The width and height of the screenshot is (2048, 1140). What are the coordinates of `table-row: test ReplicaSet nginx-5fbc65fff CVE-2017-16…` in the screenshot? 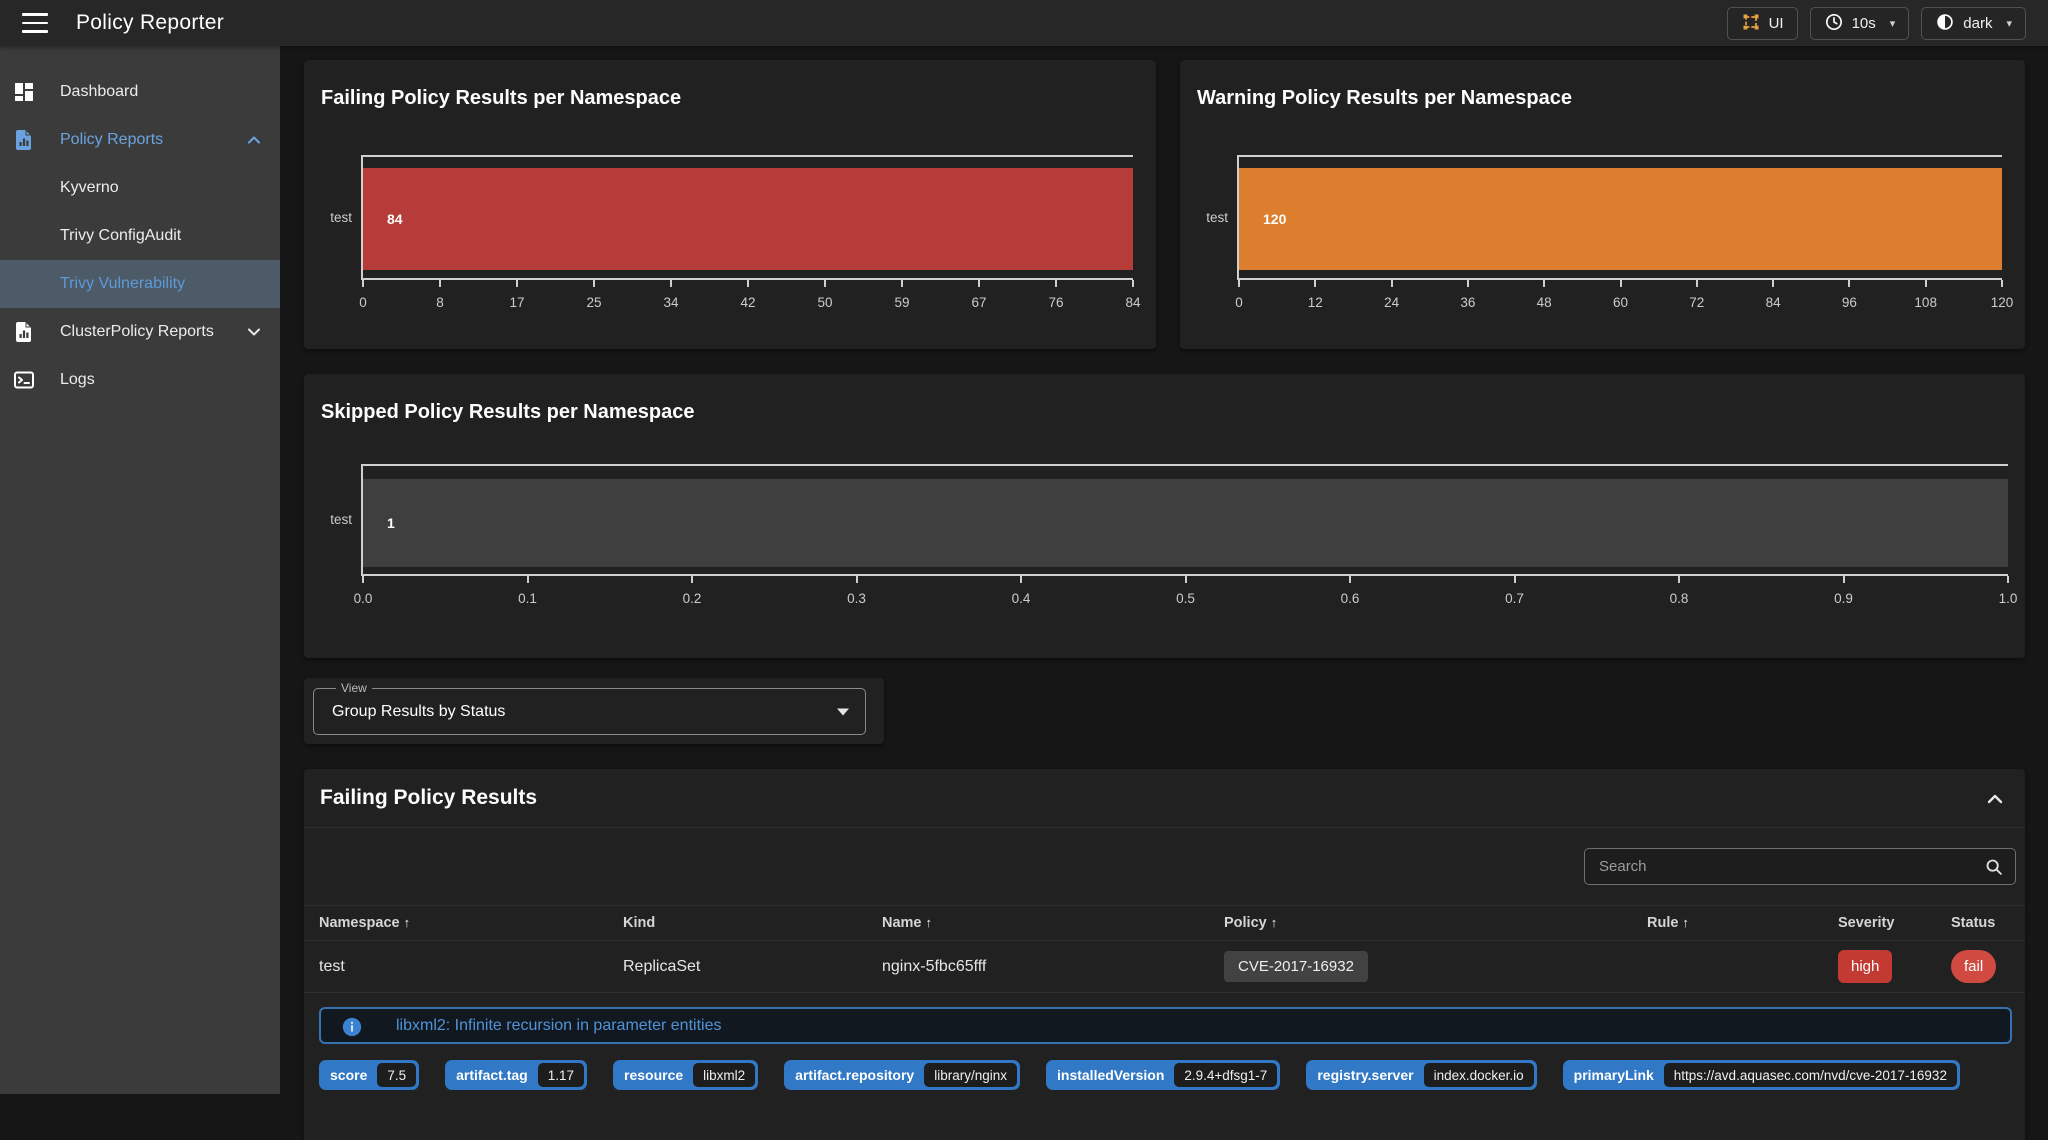 It's located at (1164, 967).